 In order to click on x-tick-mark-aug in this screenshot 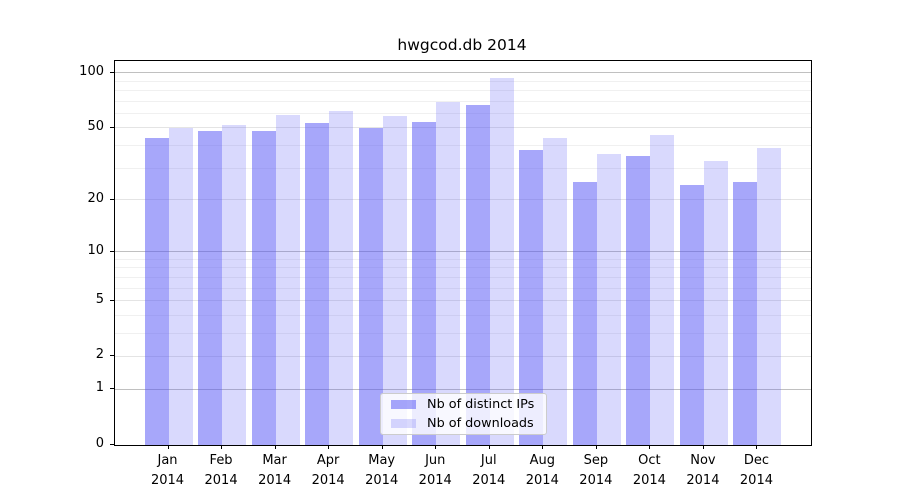, I will do `click(543, 447)`.